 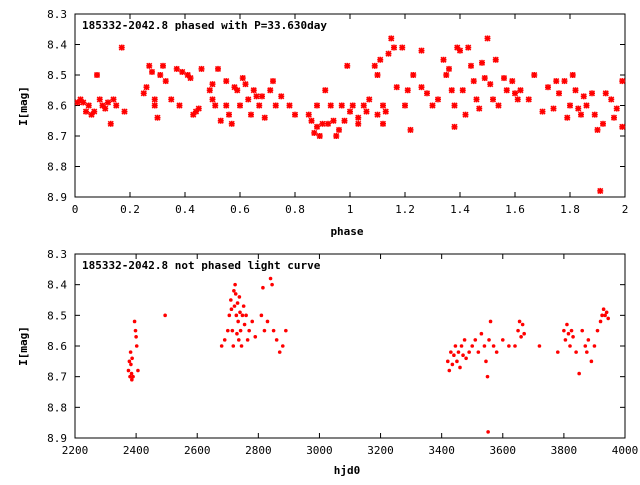 What do you see at coordinates (350, 209) in the screenshot?
I see `phased-x-tick-label: 1` at bounding box center [350, 209].